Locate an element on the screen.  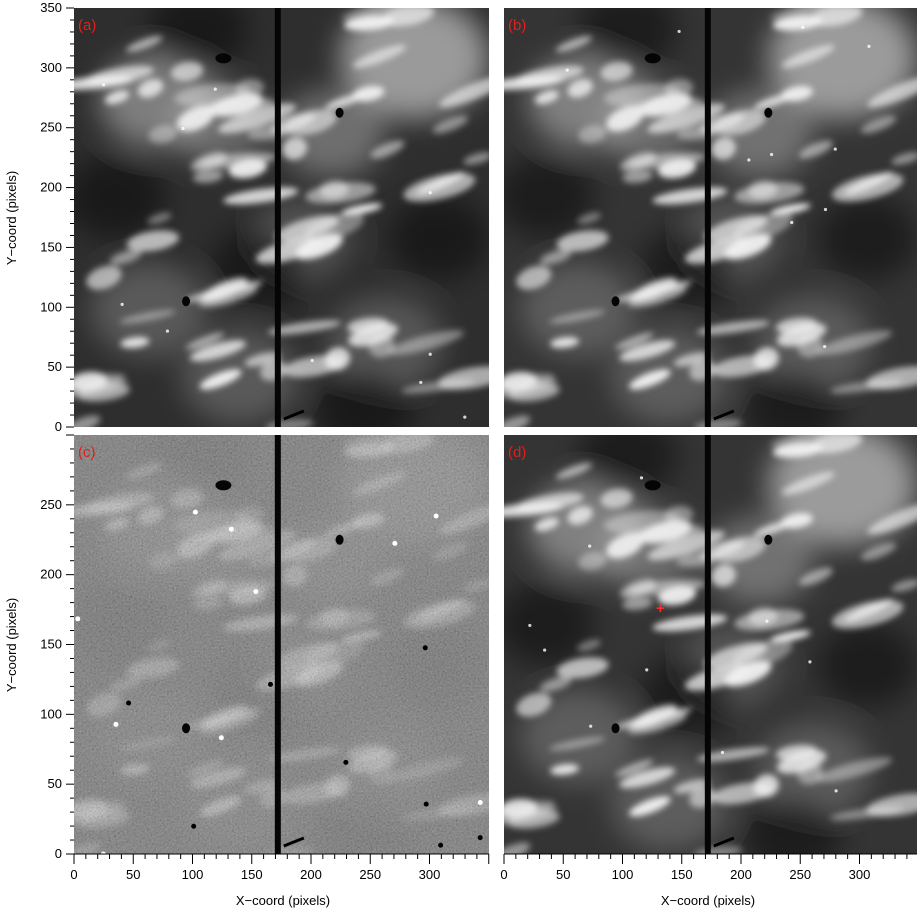
x-tick-label: 0 is located at coordinates (503, 874).